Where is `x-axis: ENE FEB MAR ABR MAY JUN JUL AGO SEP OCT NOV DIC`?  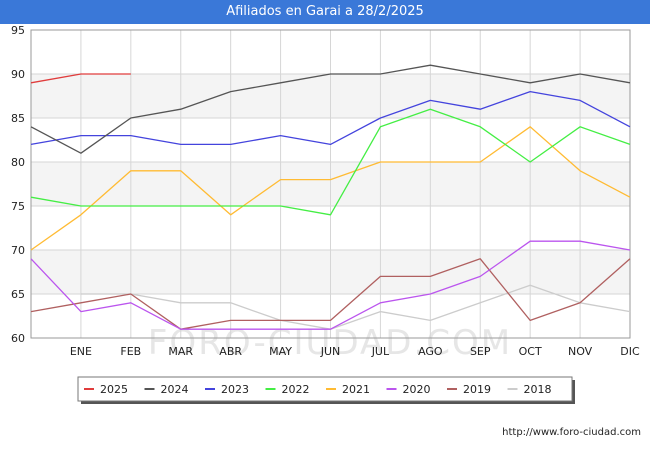 x-axis: ENE FEB MAR ABR MAY JUN JUL AGO SEP OCT NOV DIC is located at coordinates (355, 351).